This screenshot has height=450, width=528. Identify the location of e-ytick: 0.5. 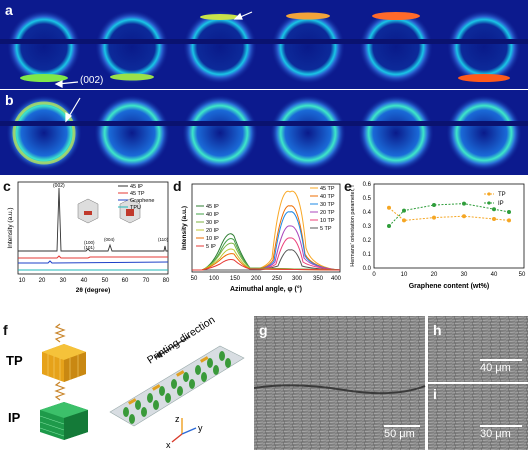
(367, 199).